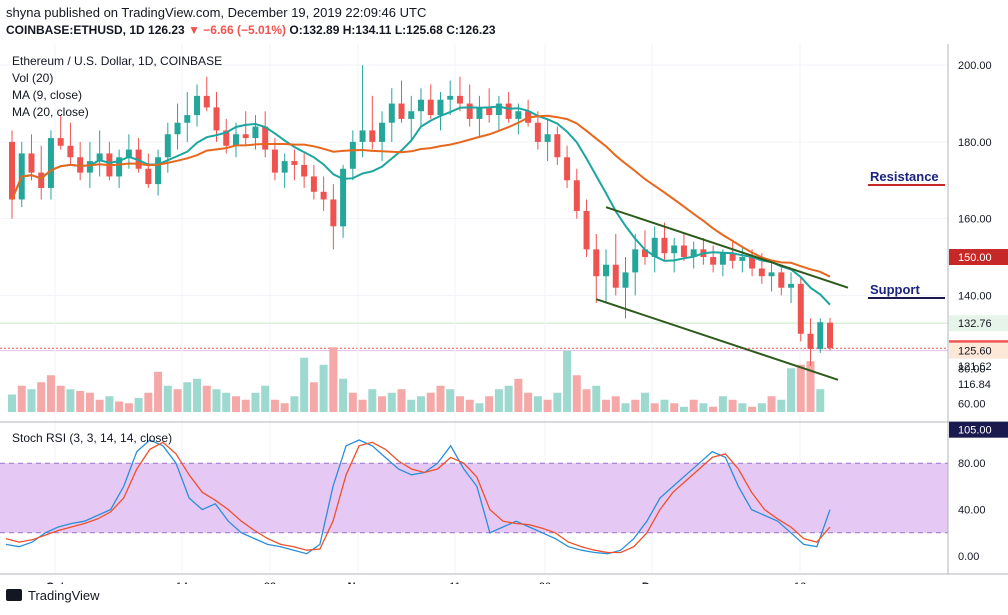 This screenshot has height=615, width=1008. Describe the element at coordinates (974, 385) in the screenshot. I see `price-label: 116.84` at that location.